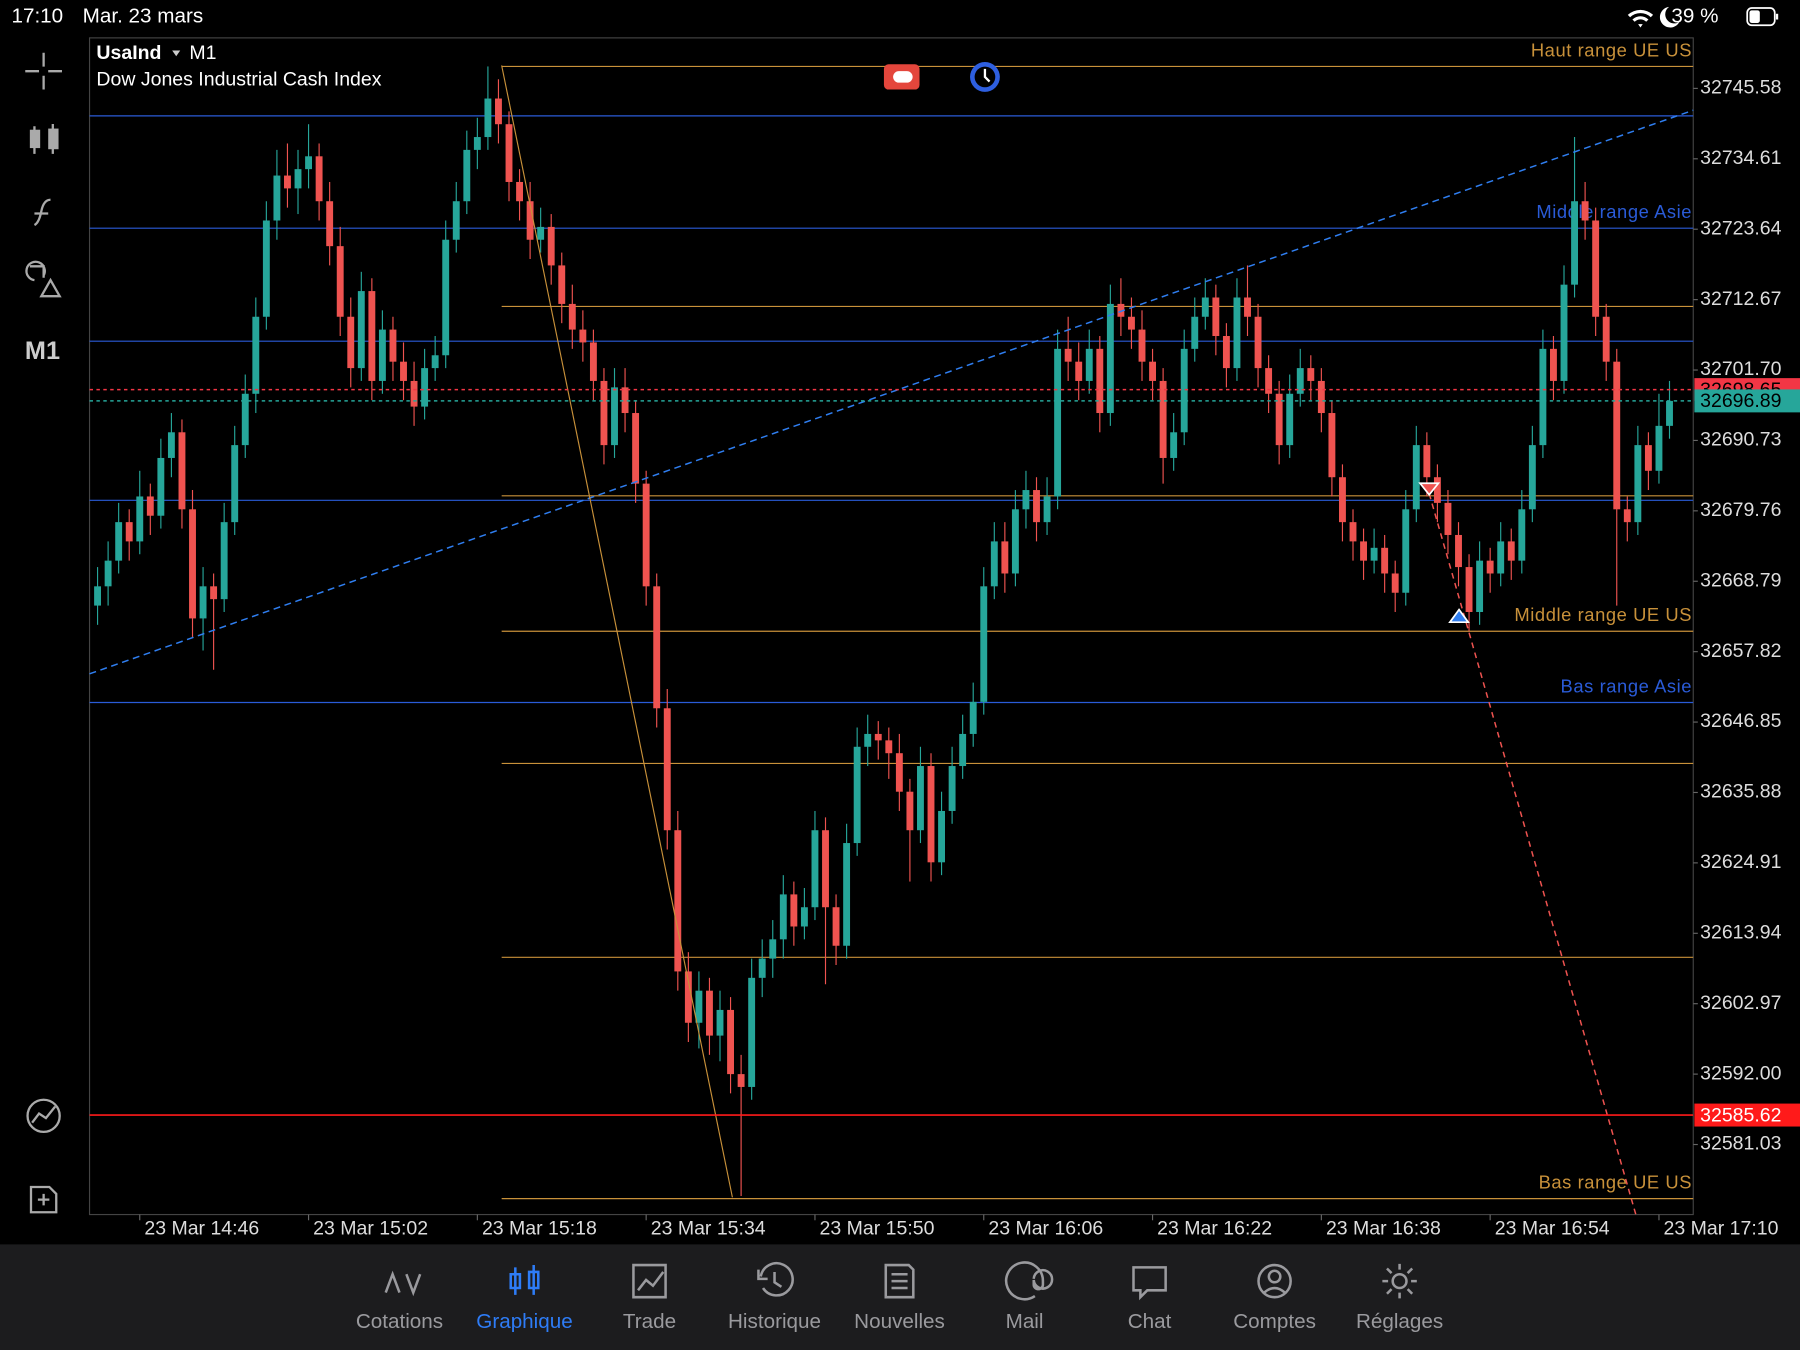 The width and height of the screenshot is (1800, 1350). Describe the element at coordinates (128, 53) in the screenshot. I see `symbol: UsaInd` at that location.